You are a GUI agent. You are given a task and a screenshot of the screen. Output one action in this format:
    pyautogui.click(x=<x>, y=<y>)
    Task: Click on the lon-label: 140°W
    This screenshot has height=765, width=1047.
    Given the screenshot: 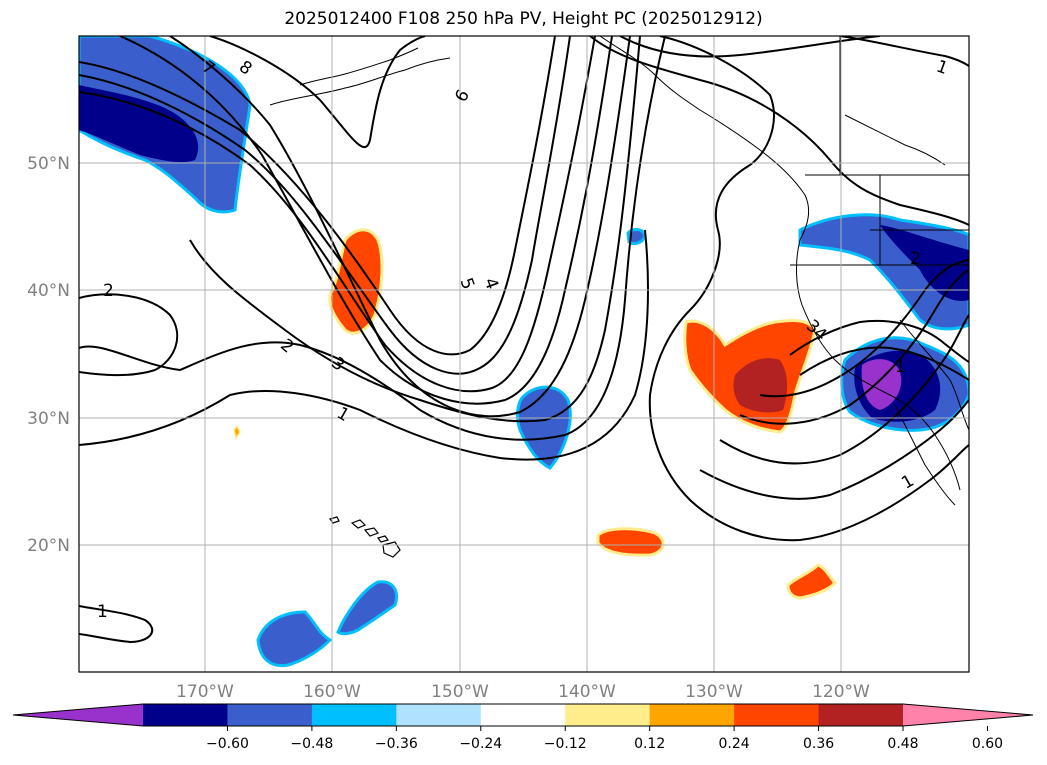 What is the action you would take?
    pyautogui.click(x=587, y=692)
    